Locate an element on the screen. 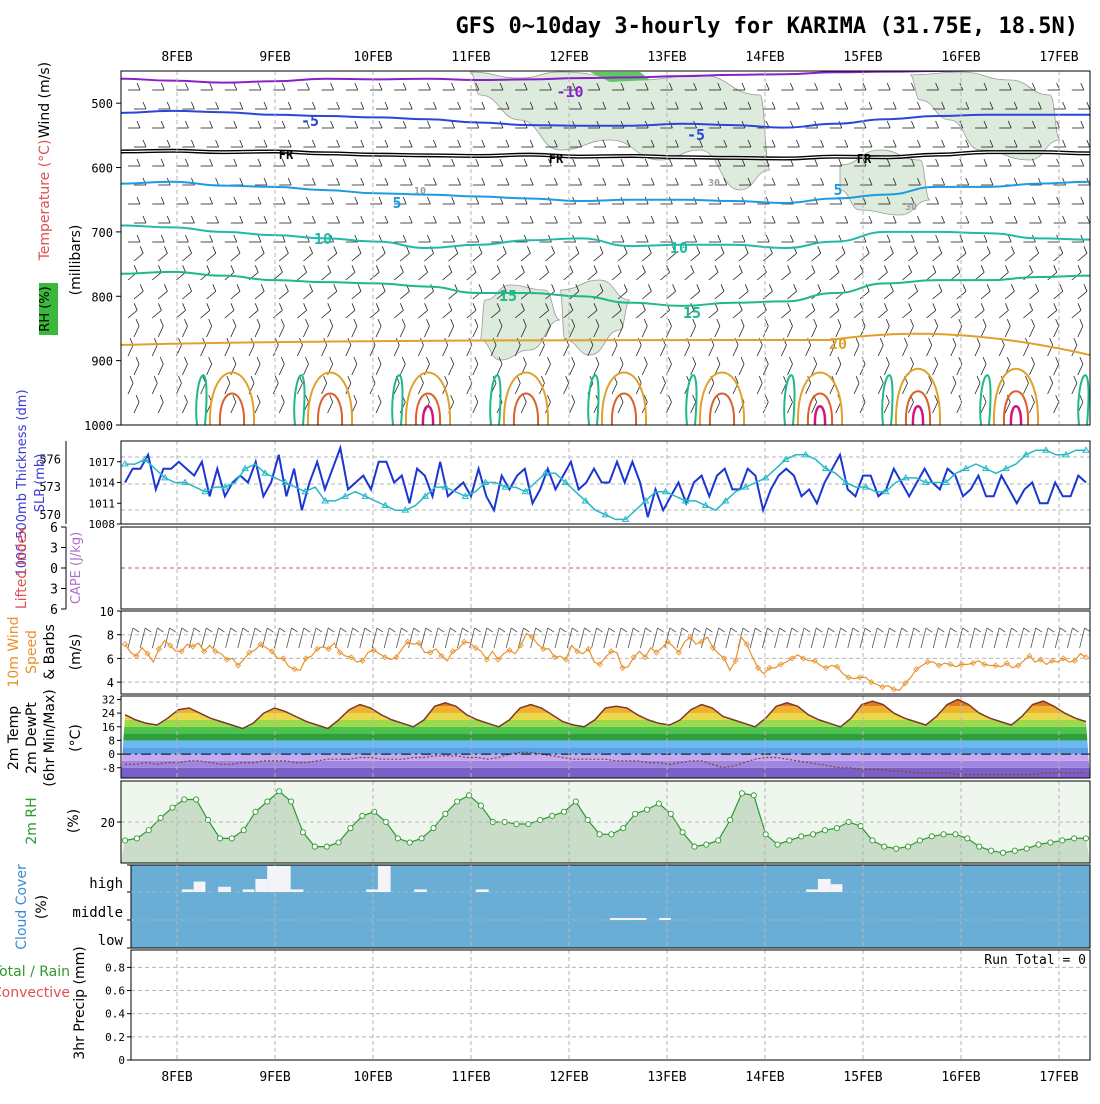  contour-label: 5 is located at coordinates (837, 190).